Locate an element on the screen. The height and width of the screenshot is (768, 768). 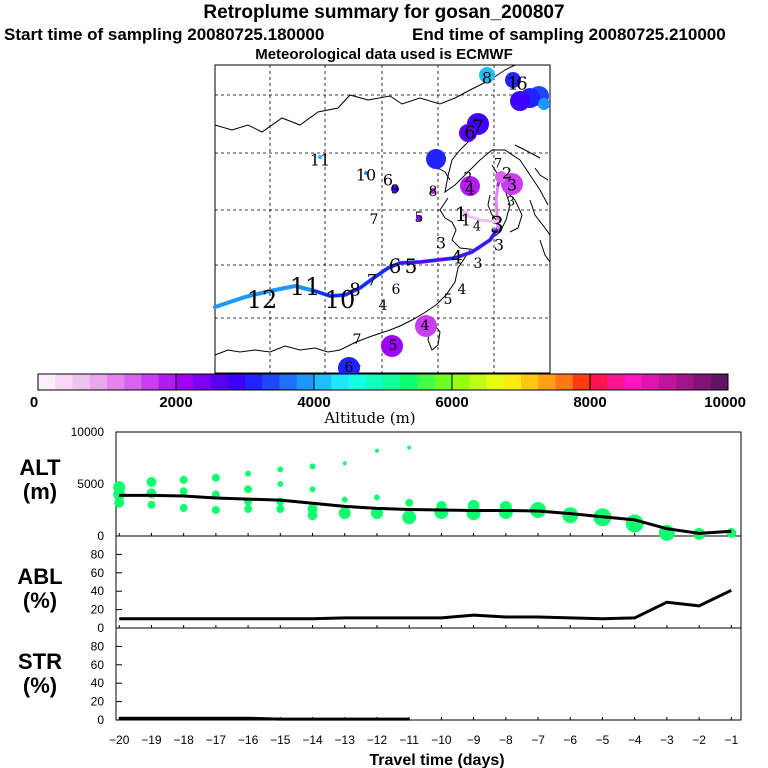
x-tick-label: −20 is located at coordinates (119, 740).